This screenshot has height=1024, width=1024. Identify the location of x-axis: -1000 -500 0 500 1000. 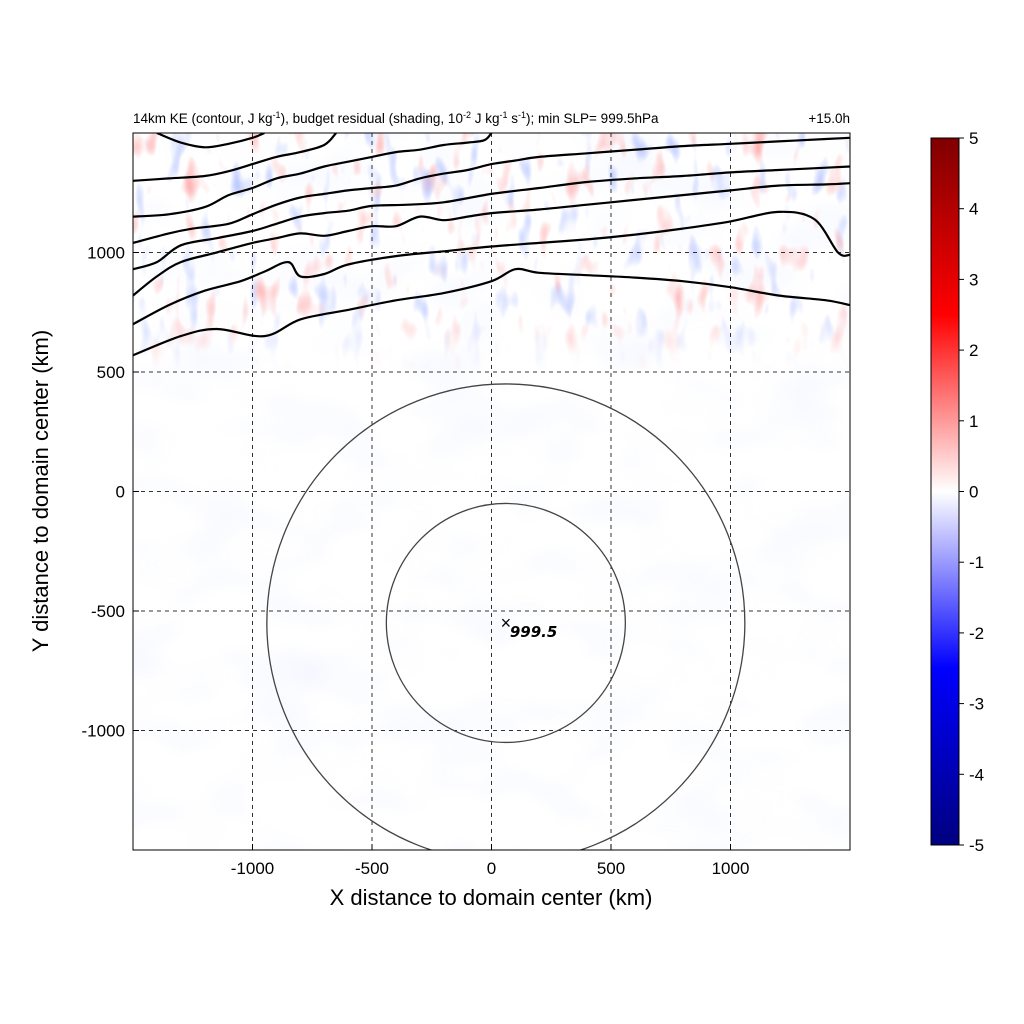
(490, 861).